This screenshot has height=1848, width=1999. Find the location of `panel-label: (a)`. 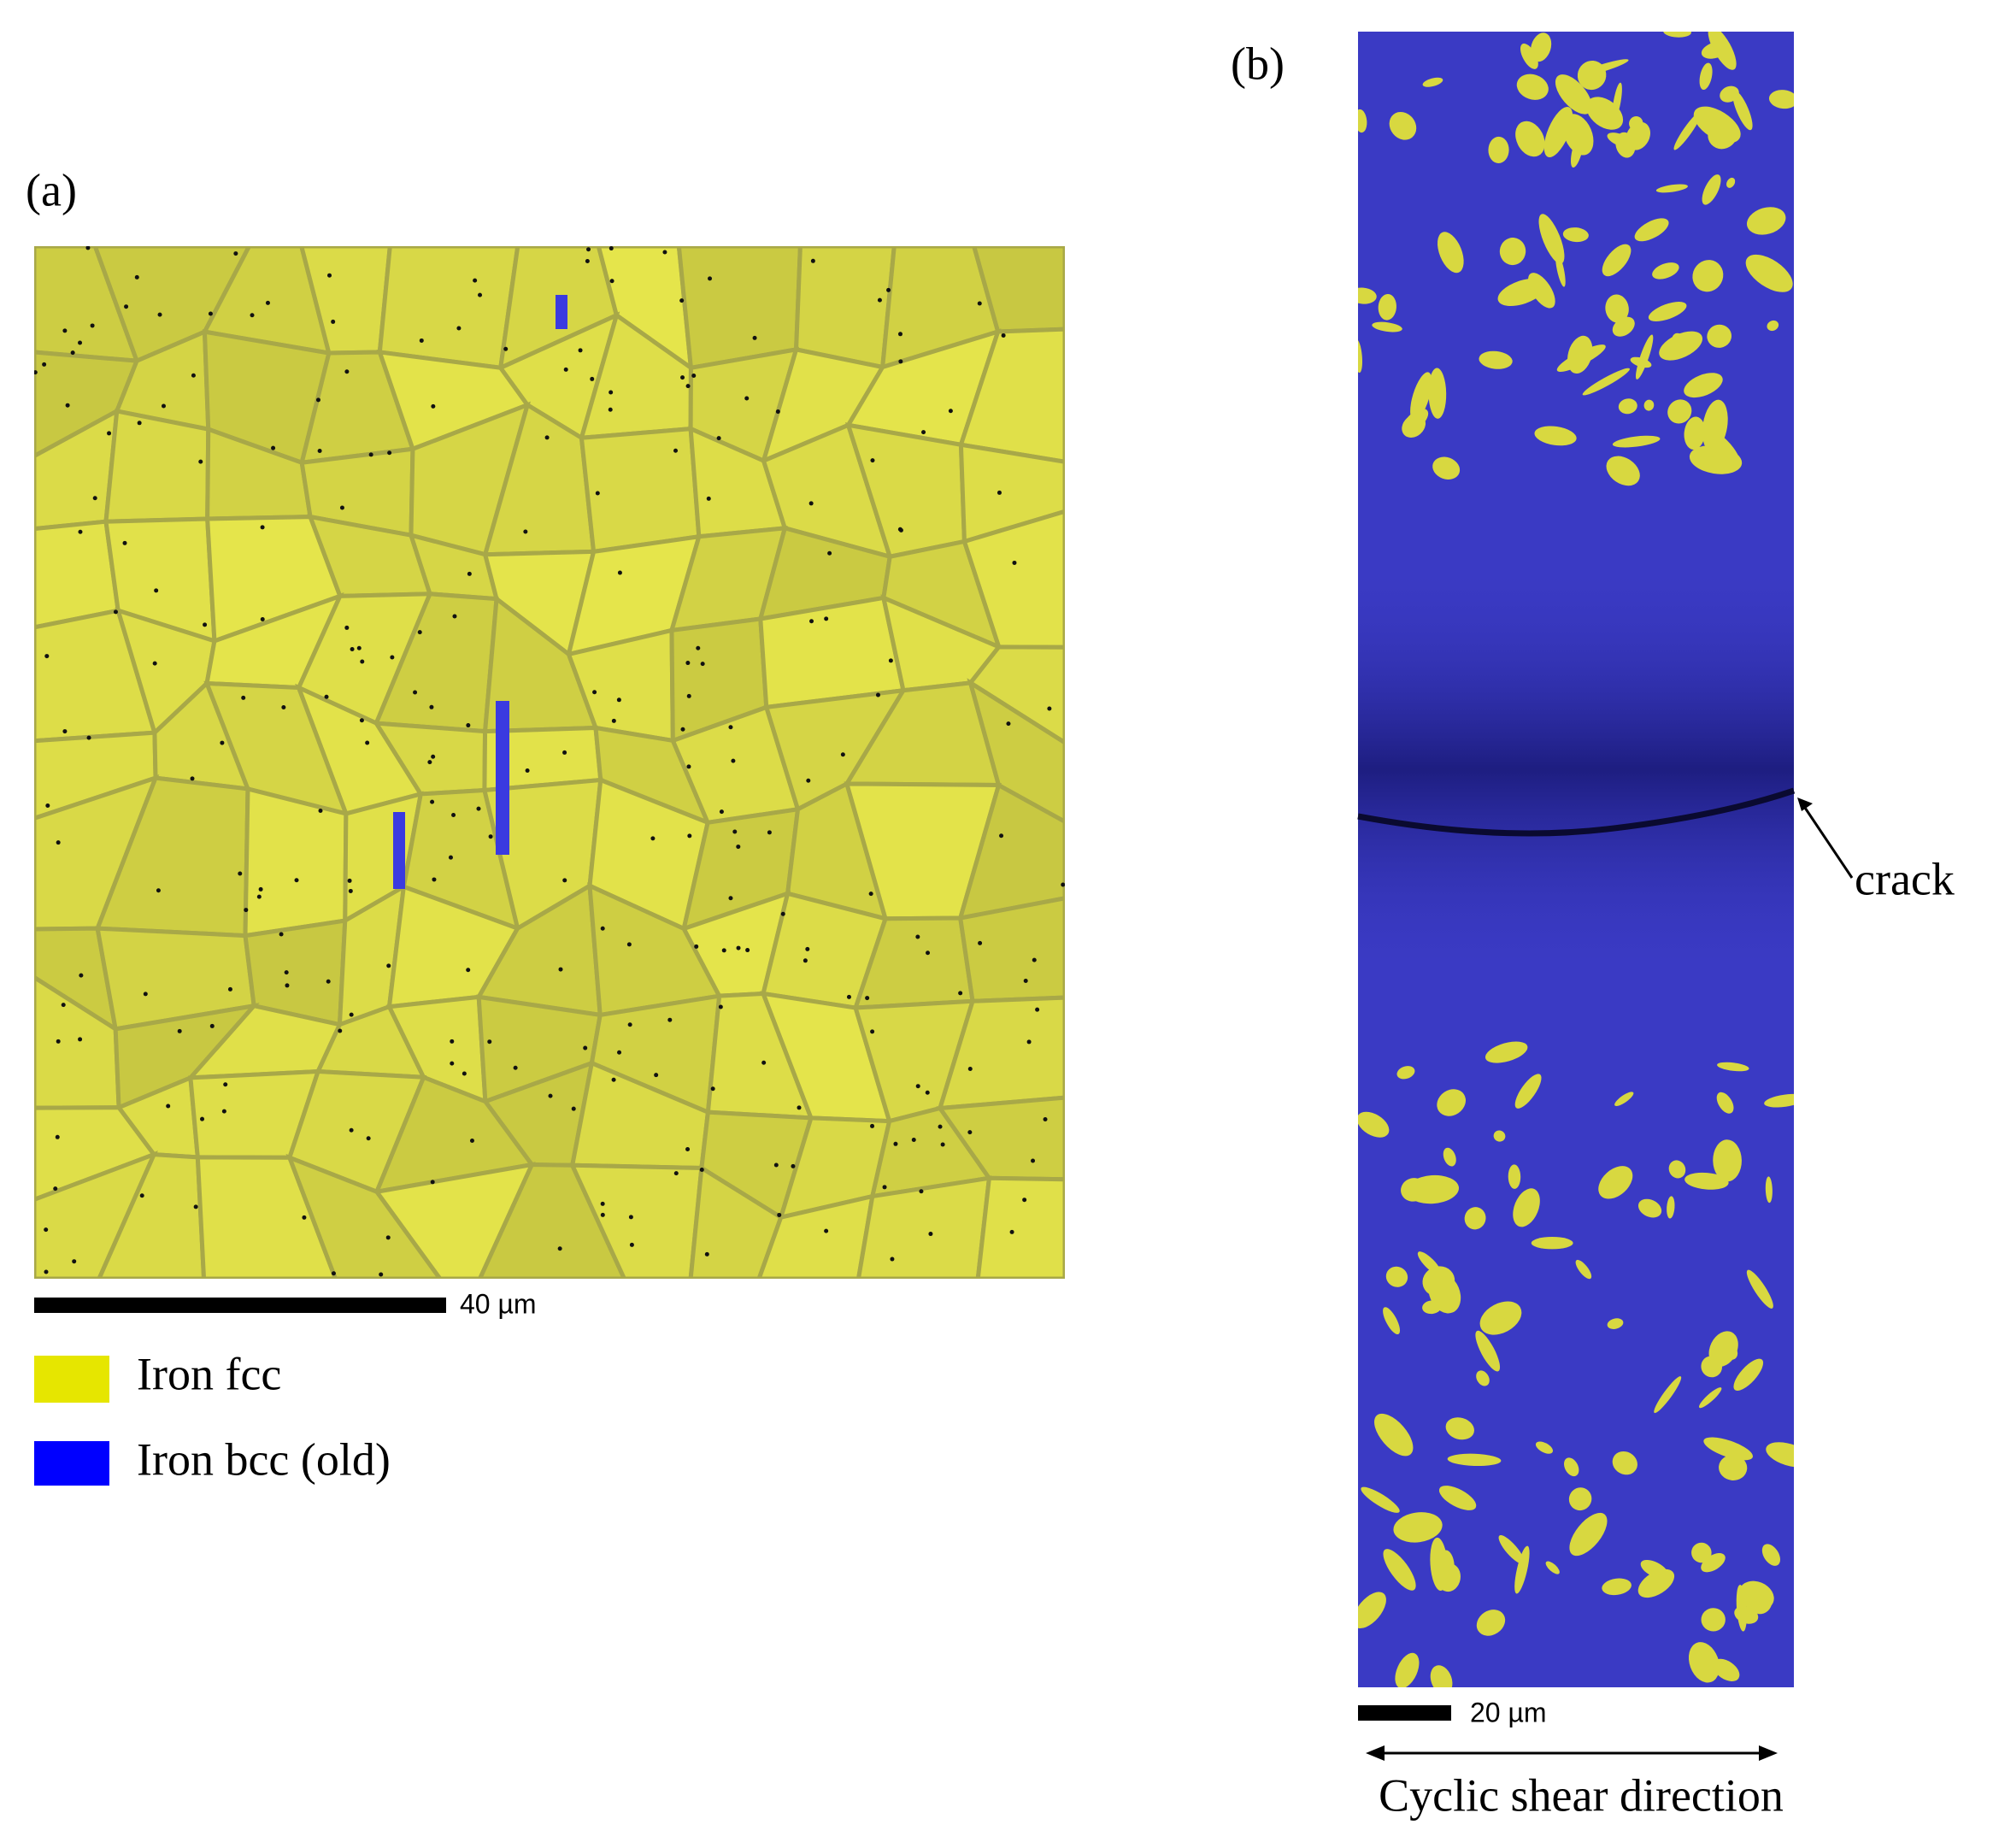

panel-label: (a) is located at coordinates (51, 189).